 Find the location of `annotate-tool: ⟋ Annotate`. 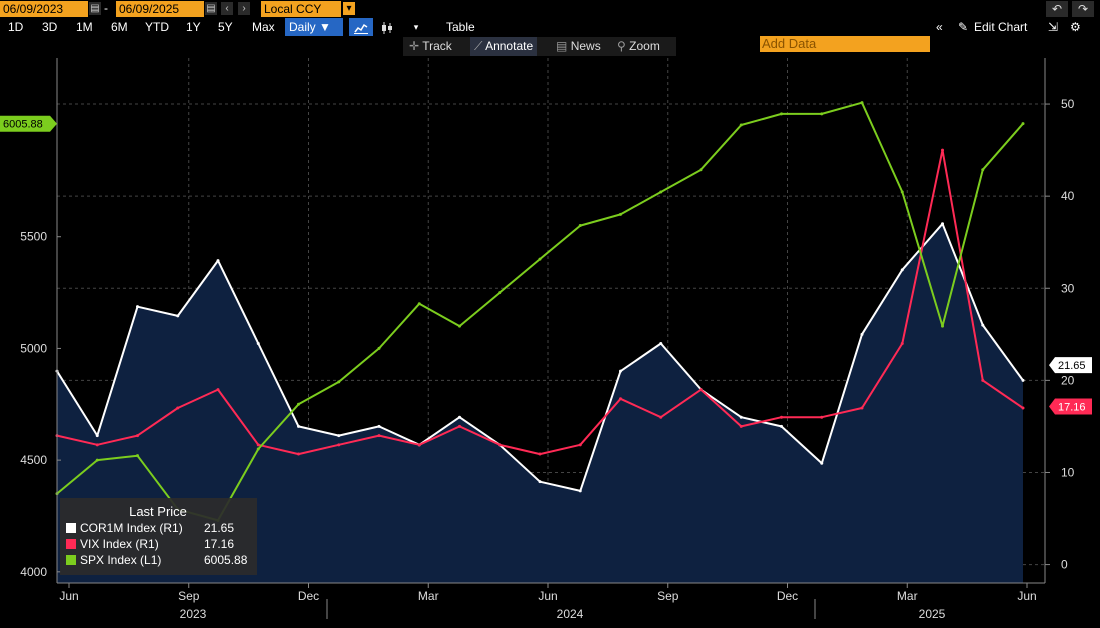

annotate-tool: ⟋ Annotate is located at coordinates (504, 46).